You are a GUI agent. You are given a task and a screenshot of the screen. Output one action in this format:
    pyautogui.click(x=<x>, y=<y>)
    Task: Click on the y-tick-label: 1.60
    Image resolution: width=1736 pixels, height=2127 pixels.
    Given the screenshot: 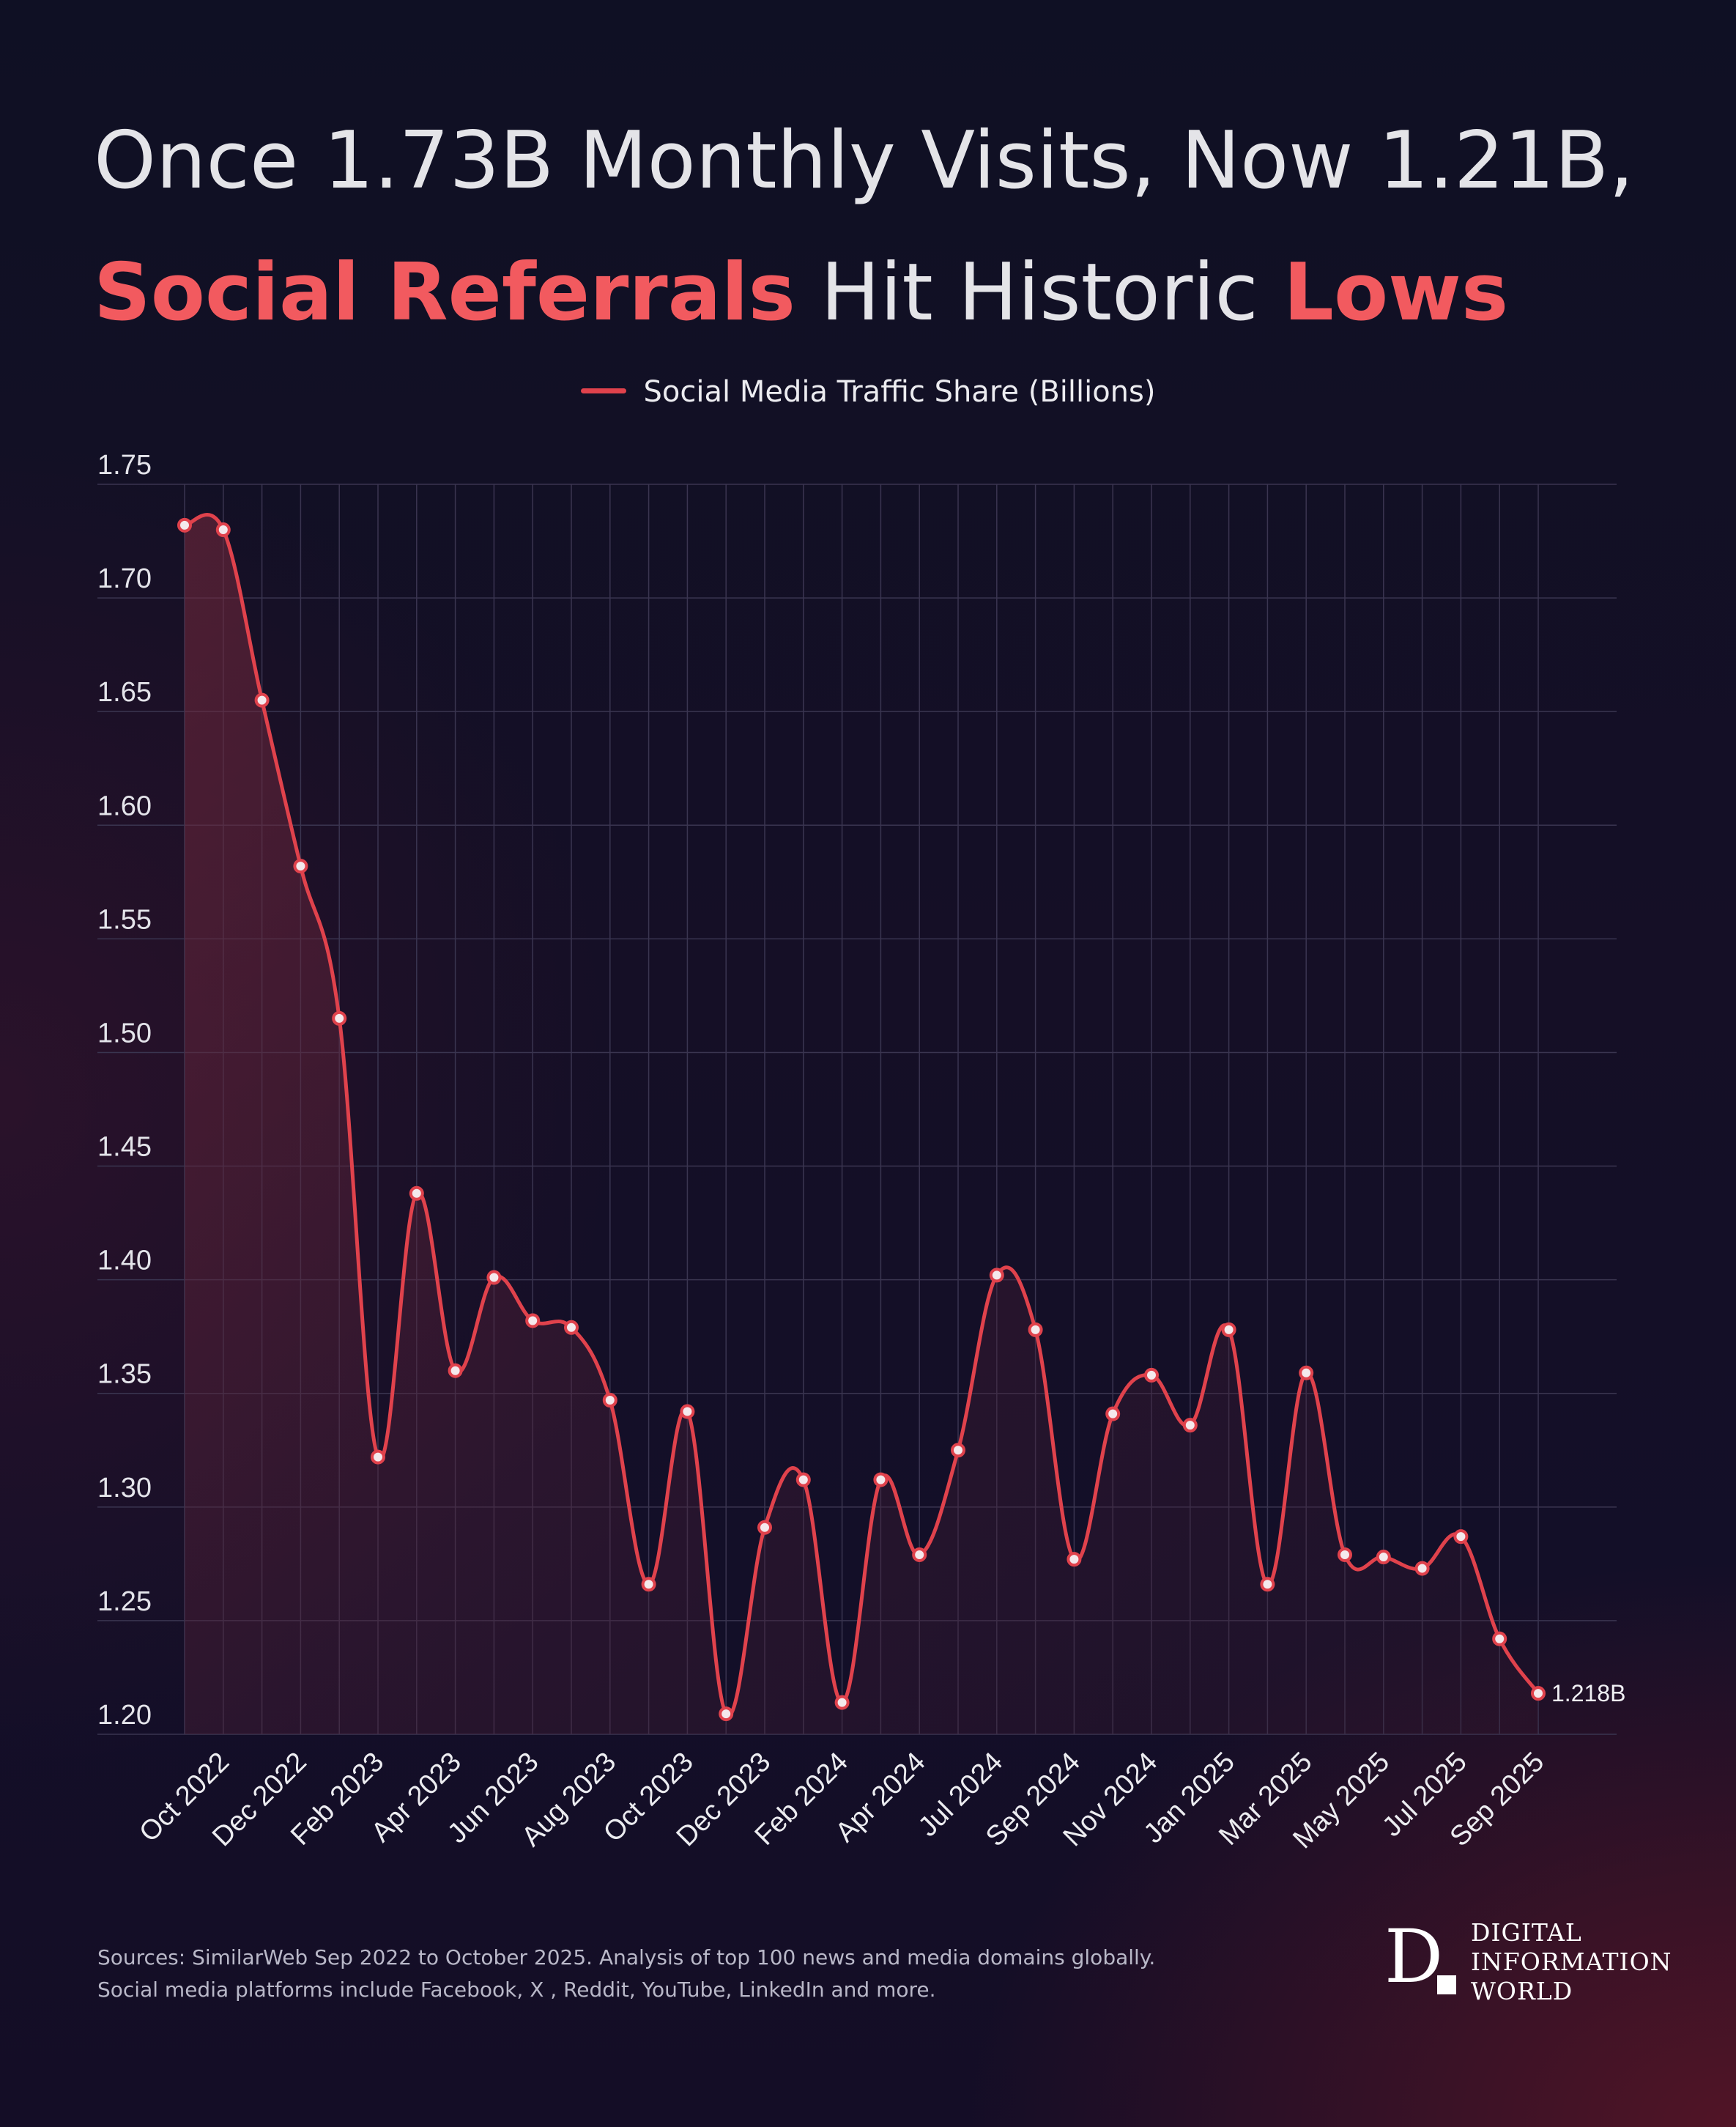 What is the action you would take?
    pyautogui.click(x=124, y=806)
    